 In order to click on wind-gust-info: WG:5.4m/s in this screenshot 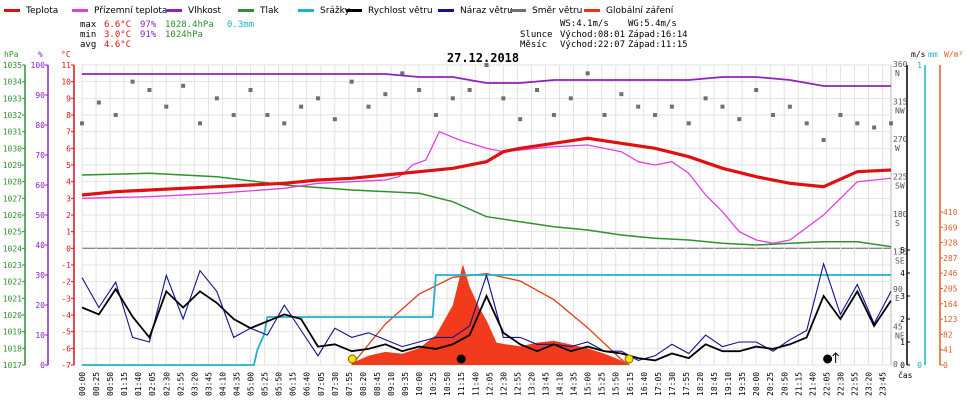, I will do `click(652, 24)`.